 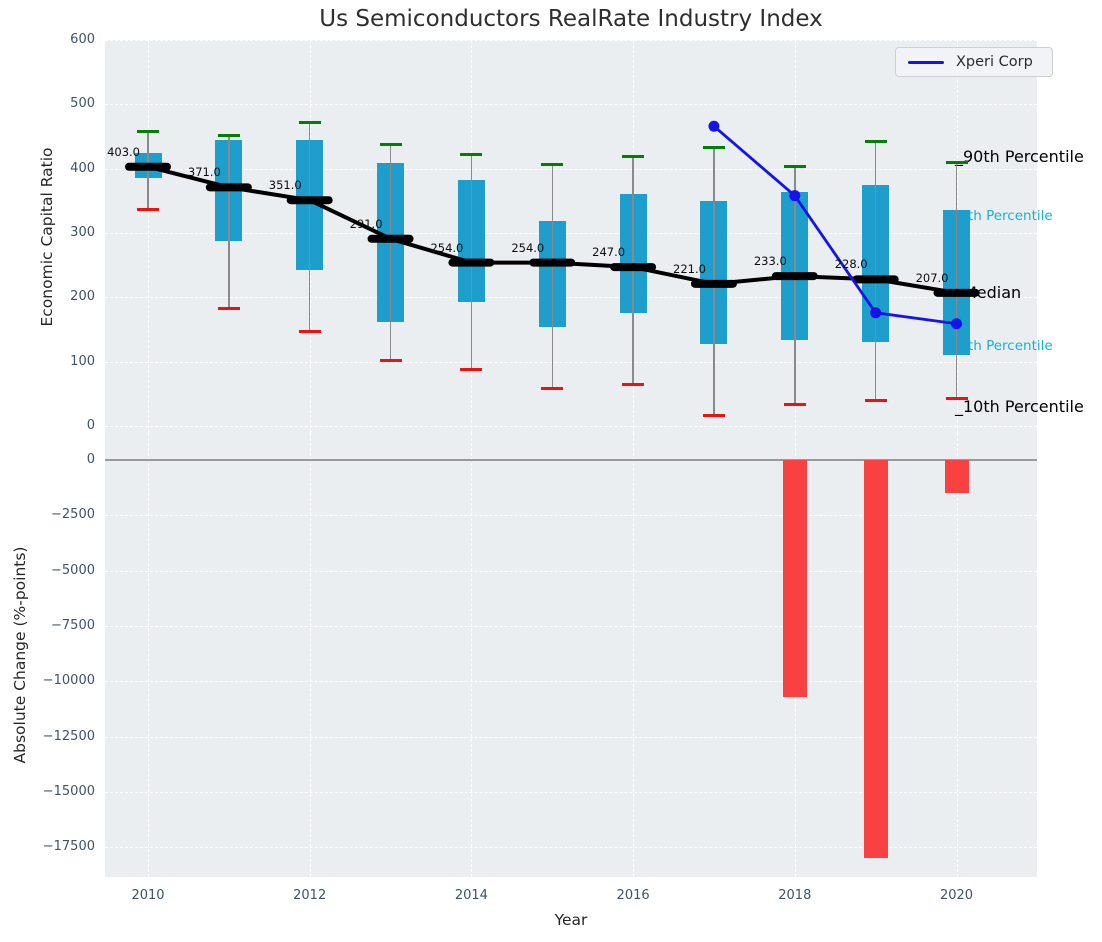 What do you see at coordinates (932, 277) in the screenshot?
I see `median-value-label-2020: 207.0` at bounding box center [932, 277].